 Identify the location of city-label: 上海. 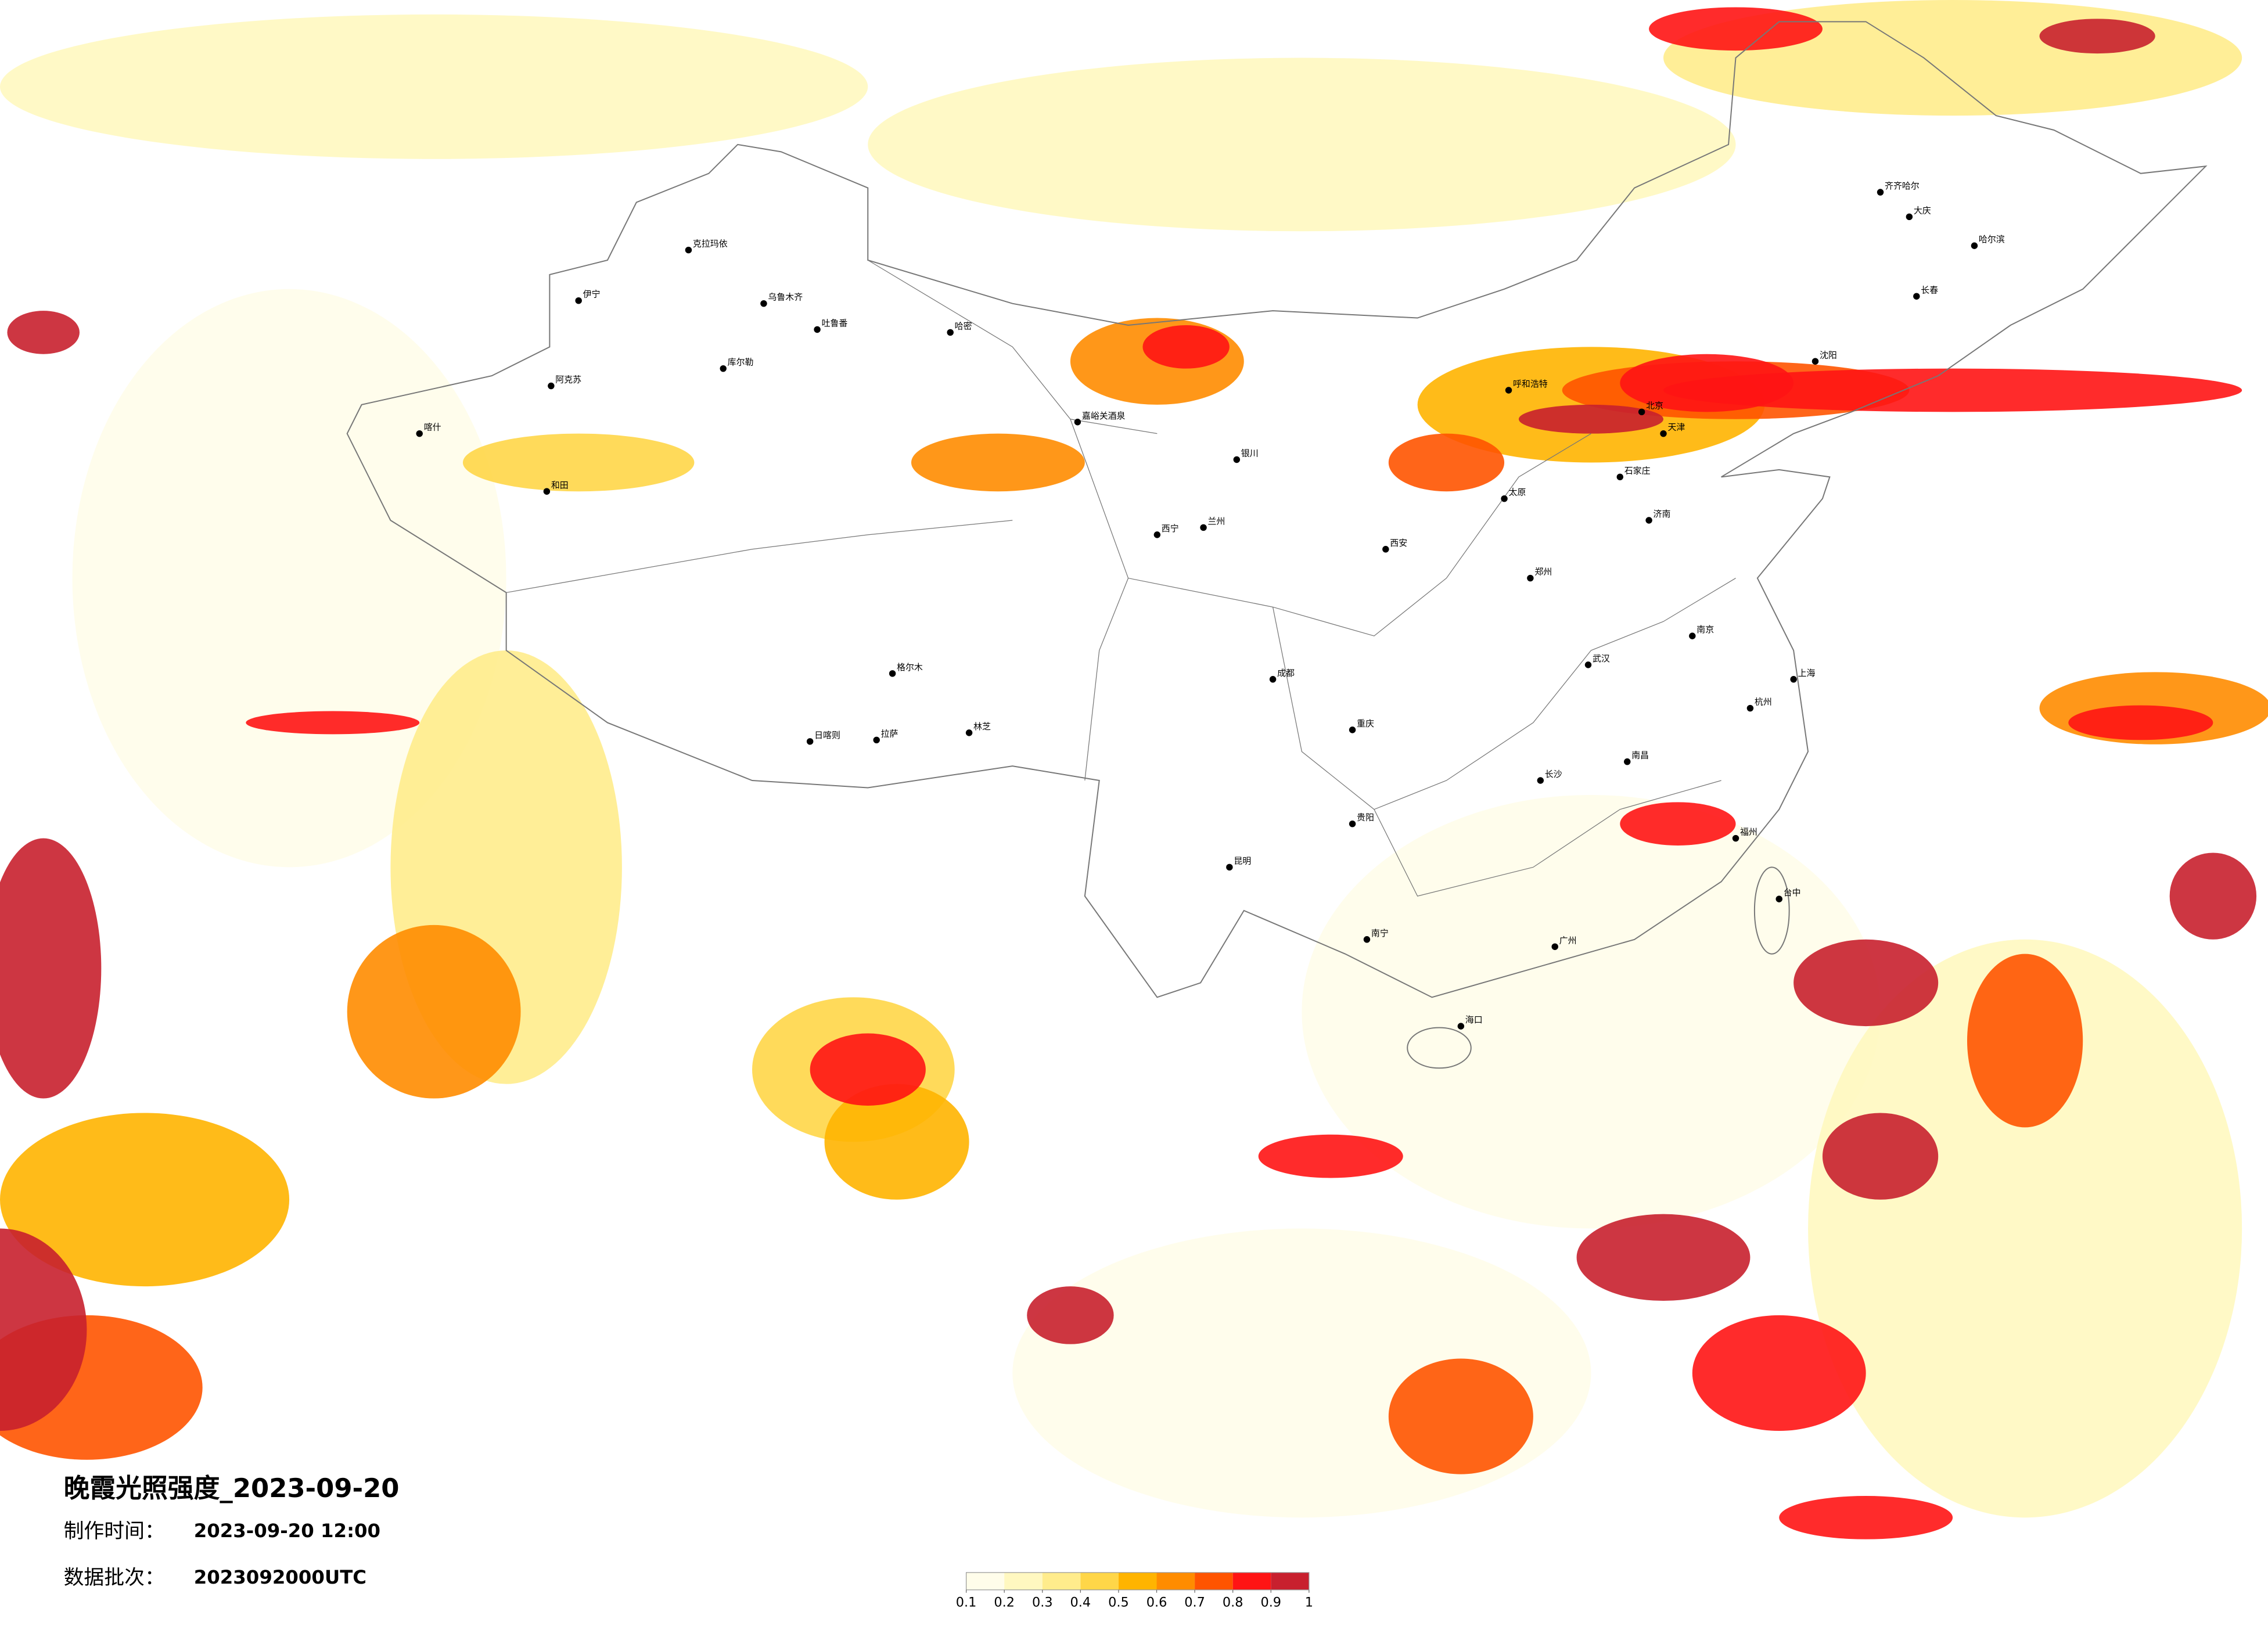
(1807, 673).